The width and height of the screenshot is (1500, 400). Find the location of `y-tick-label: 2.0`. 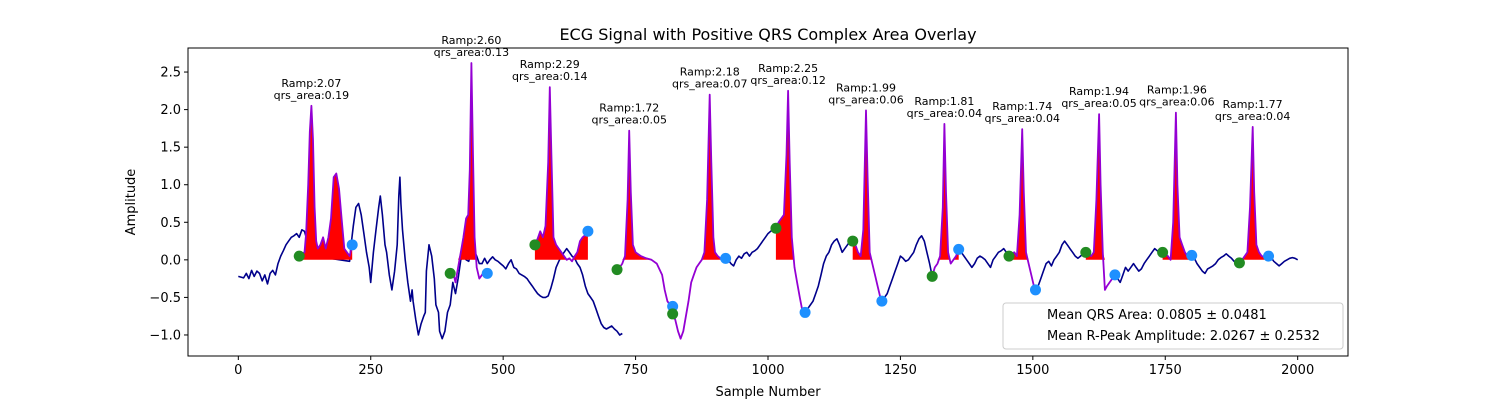

y-tick-label: 2.0 is located at coordinates (170, 110).